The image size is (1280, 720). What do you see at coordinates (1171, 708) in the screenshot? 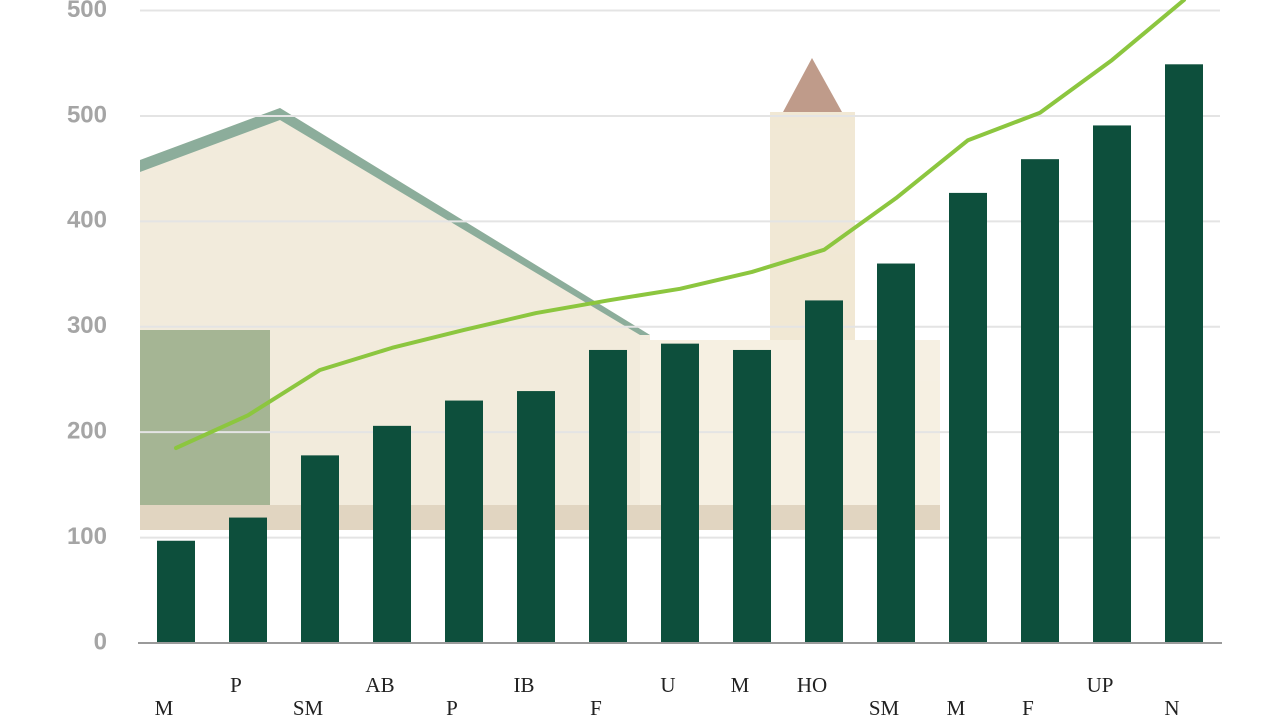
I see `x-tick-label: N` at bounding box center [1171, 708].